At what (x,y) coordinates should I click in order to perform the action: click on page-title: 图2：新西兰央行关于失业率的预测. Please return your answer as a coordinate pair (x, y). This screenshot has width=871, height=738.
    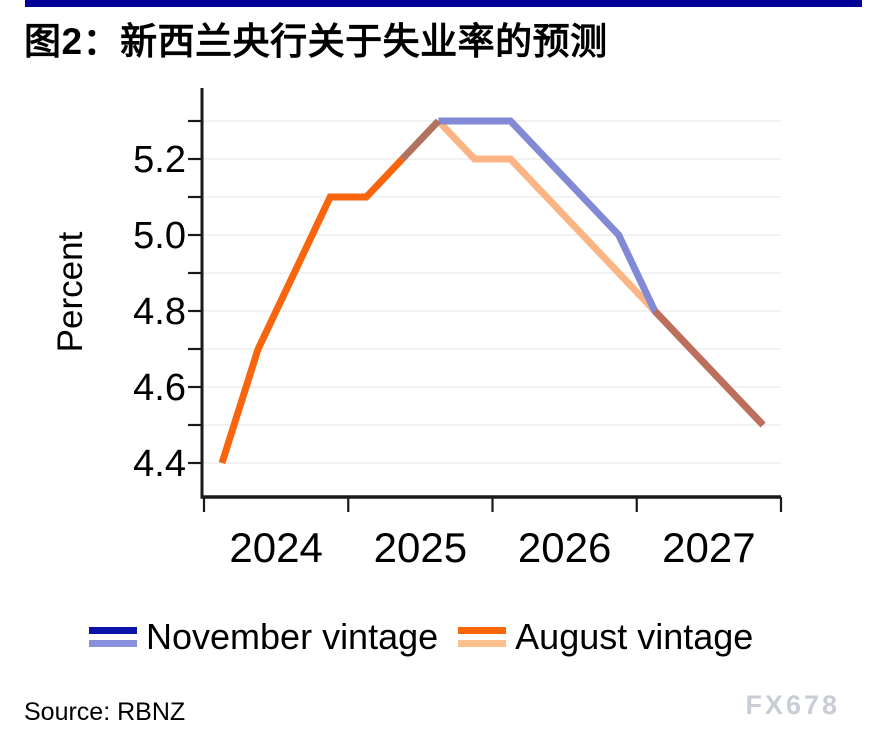
    Looking at the image, I should click on (316, 41).